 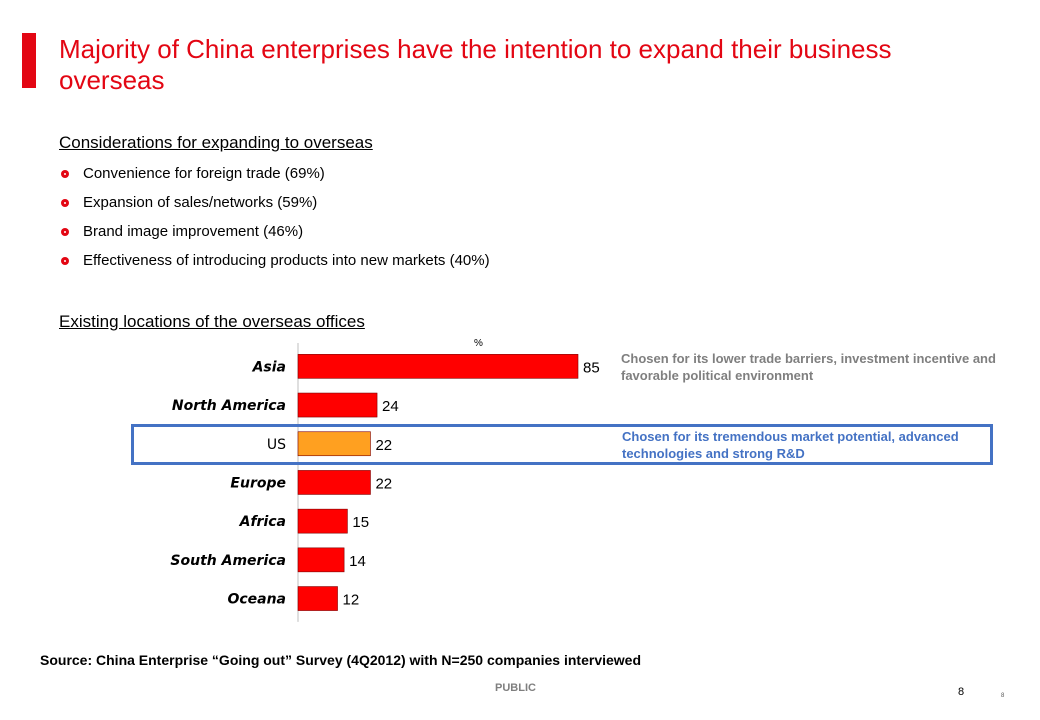 I want to click on classification-label: PUBLIC, so click(x=515, y=688).